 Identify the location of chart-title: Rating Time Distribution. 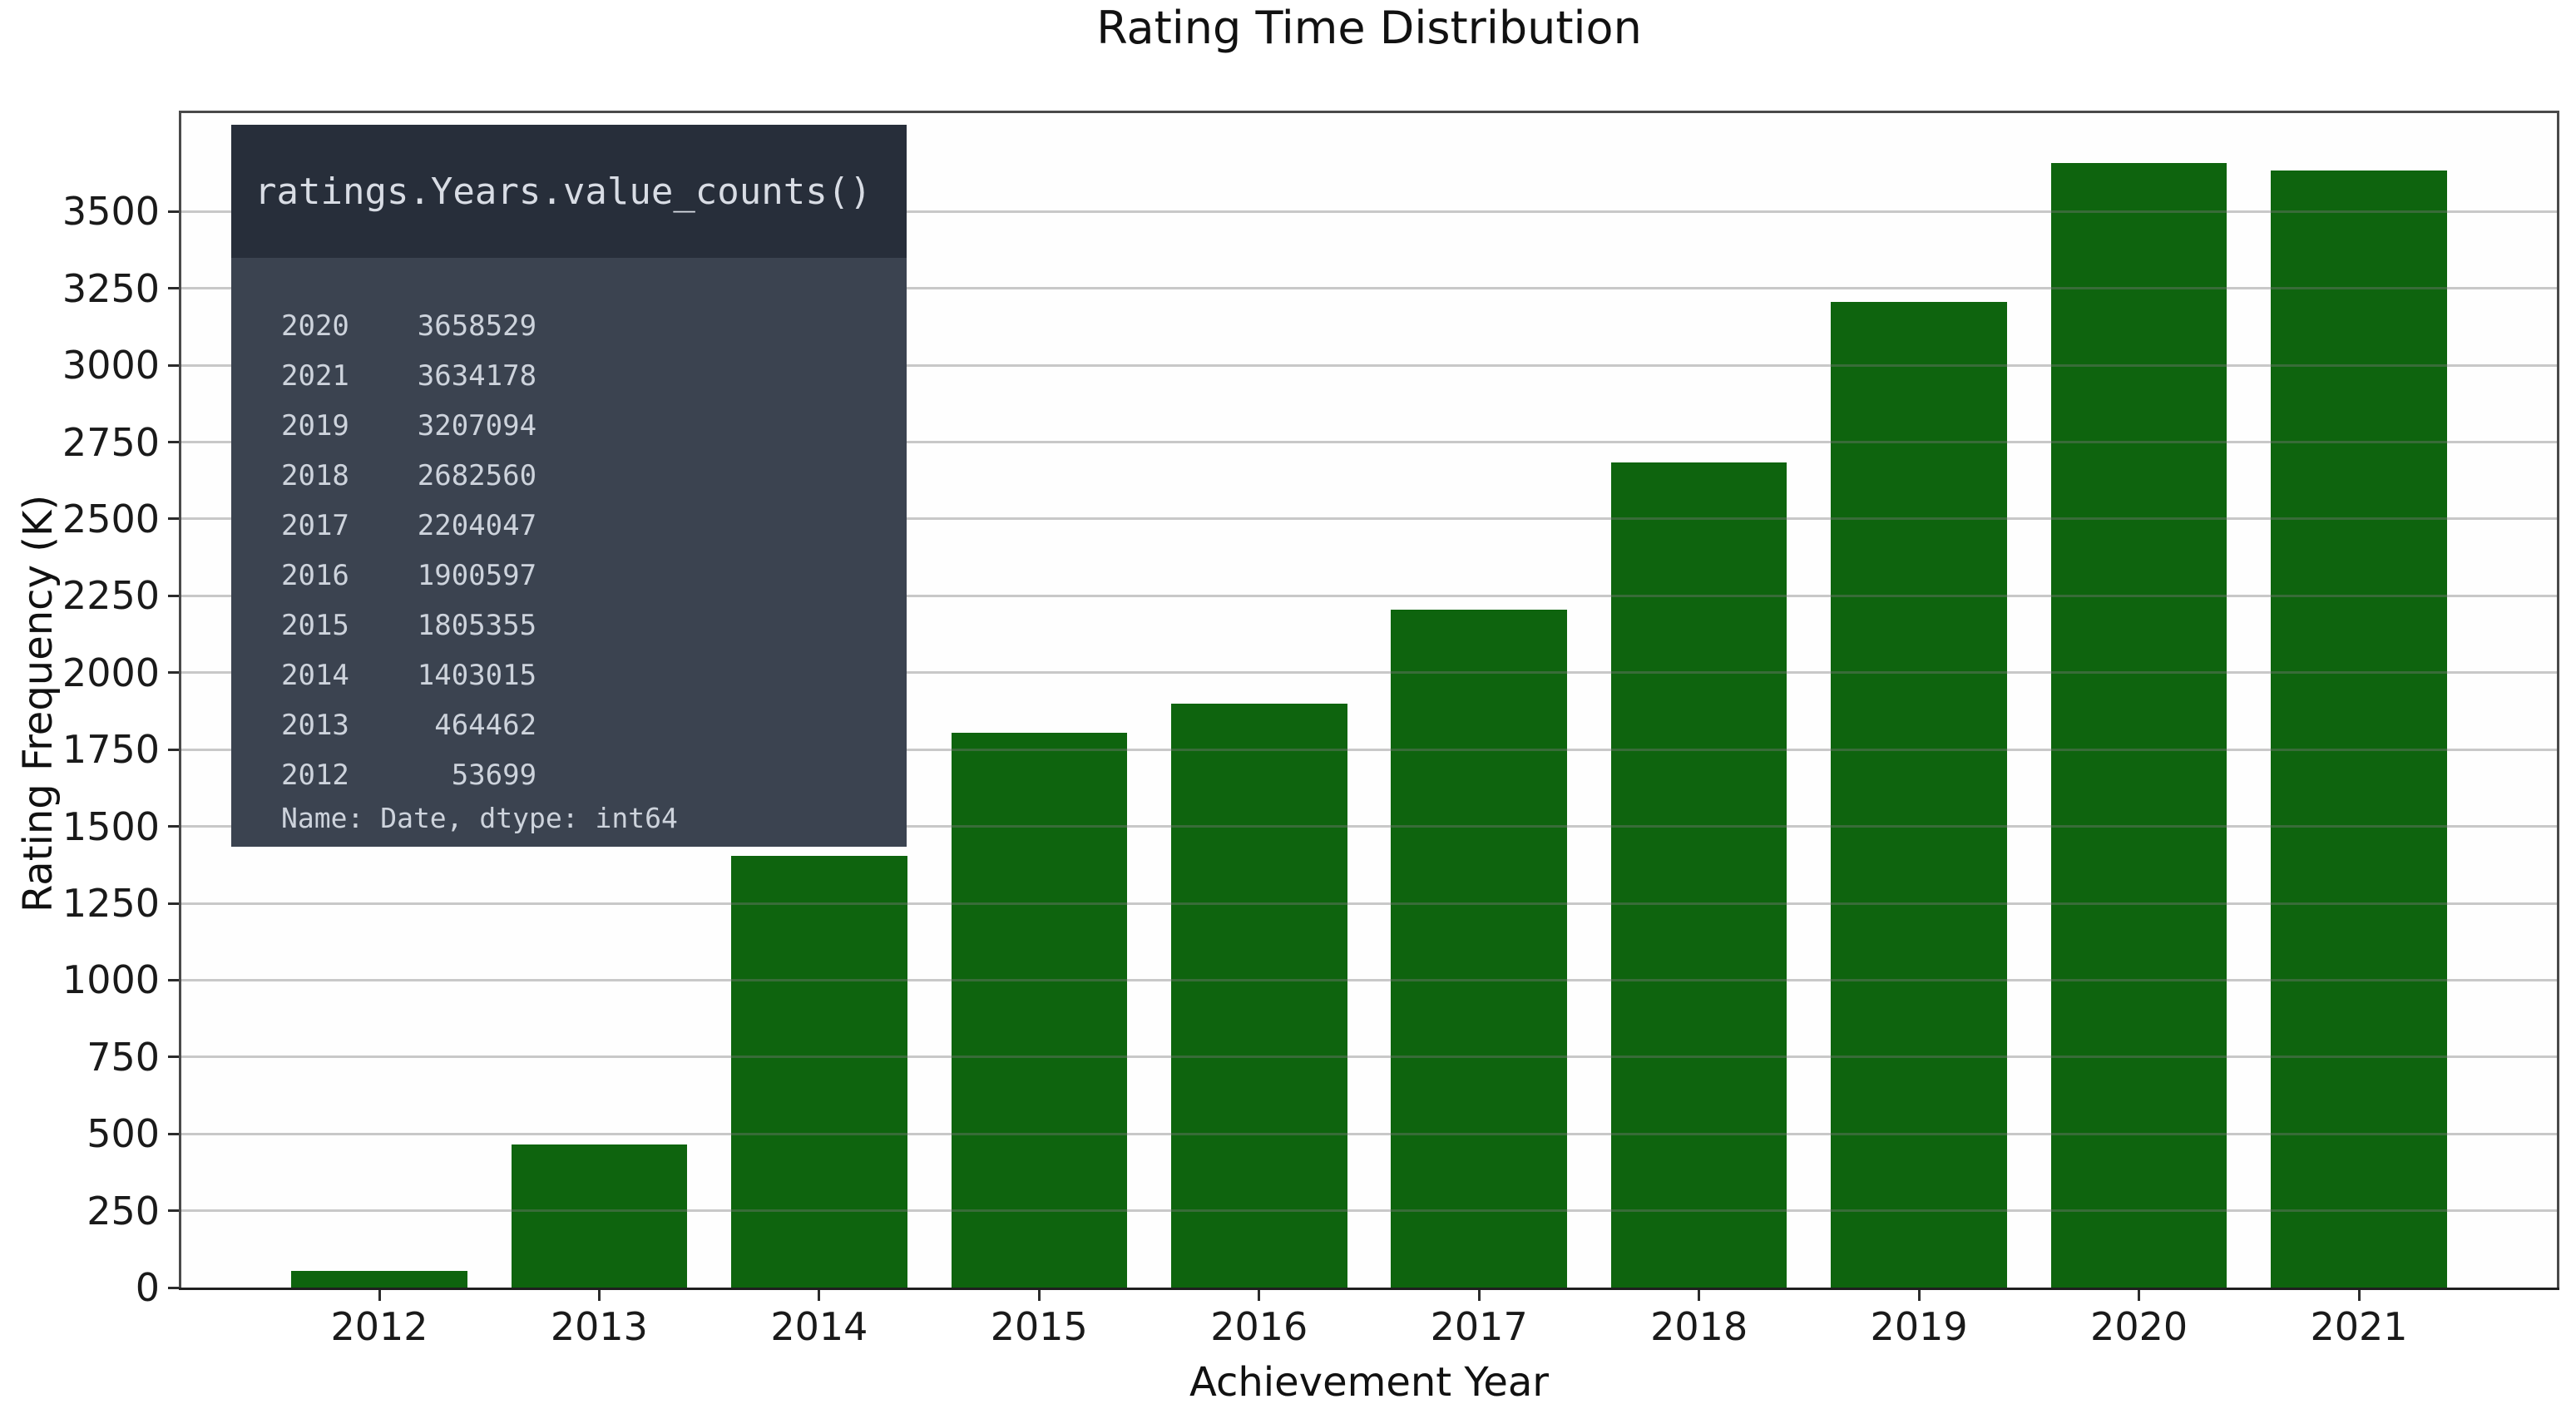
(1369, 28).